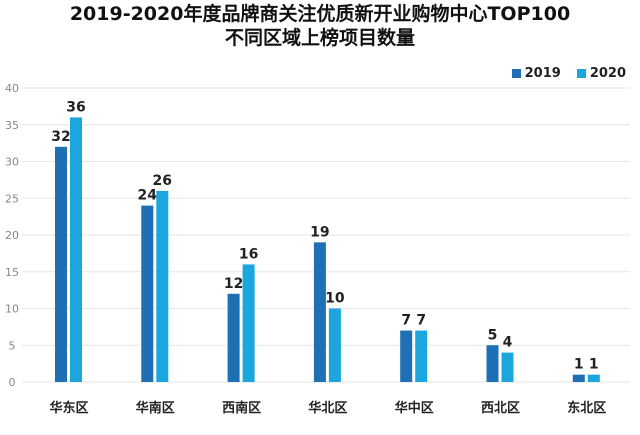  Describe the element at coordinates (233, 284) in the screenshot. I see `data-label: 12` at that location.